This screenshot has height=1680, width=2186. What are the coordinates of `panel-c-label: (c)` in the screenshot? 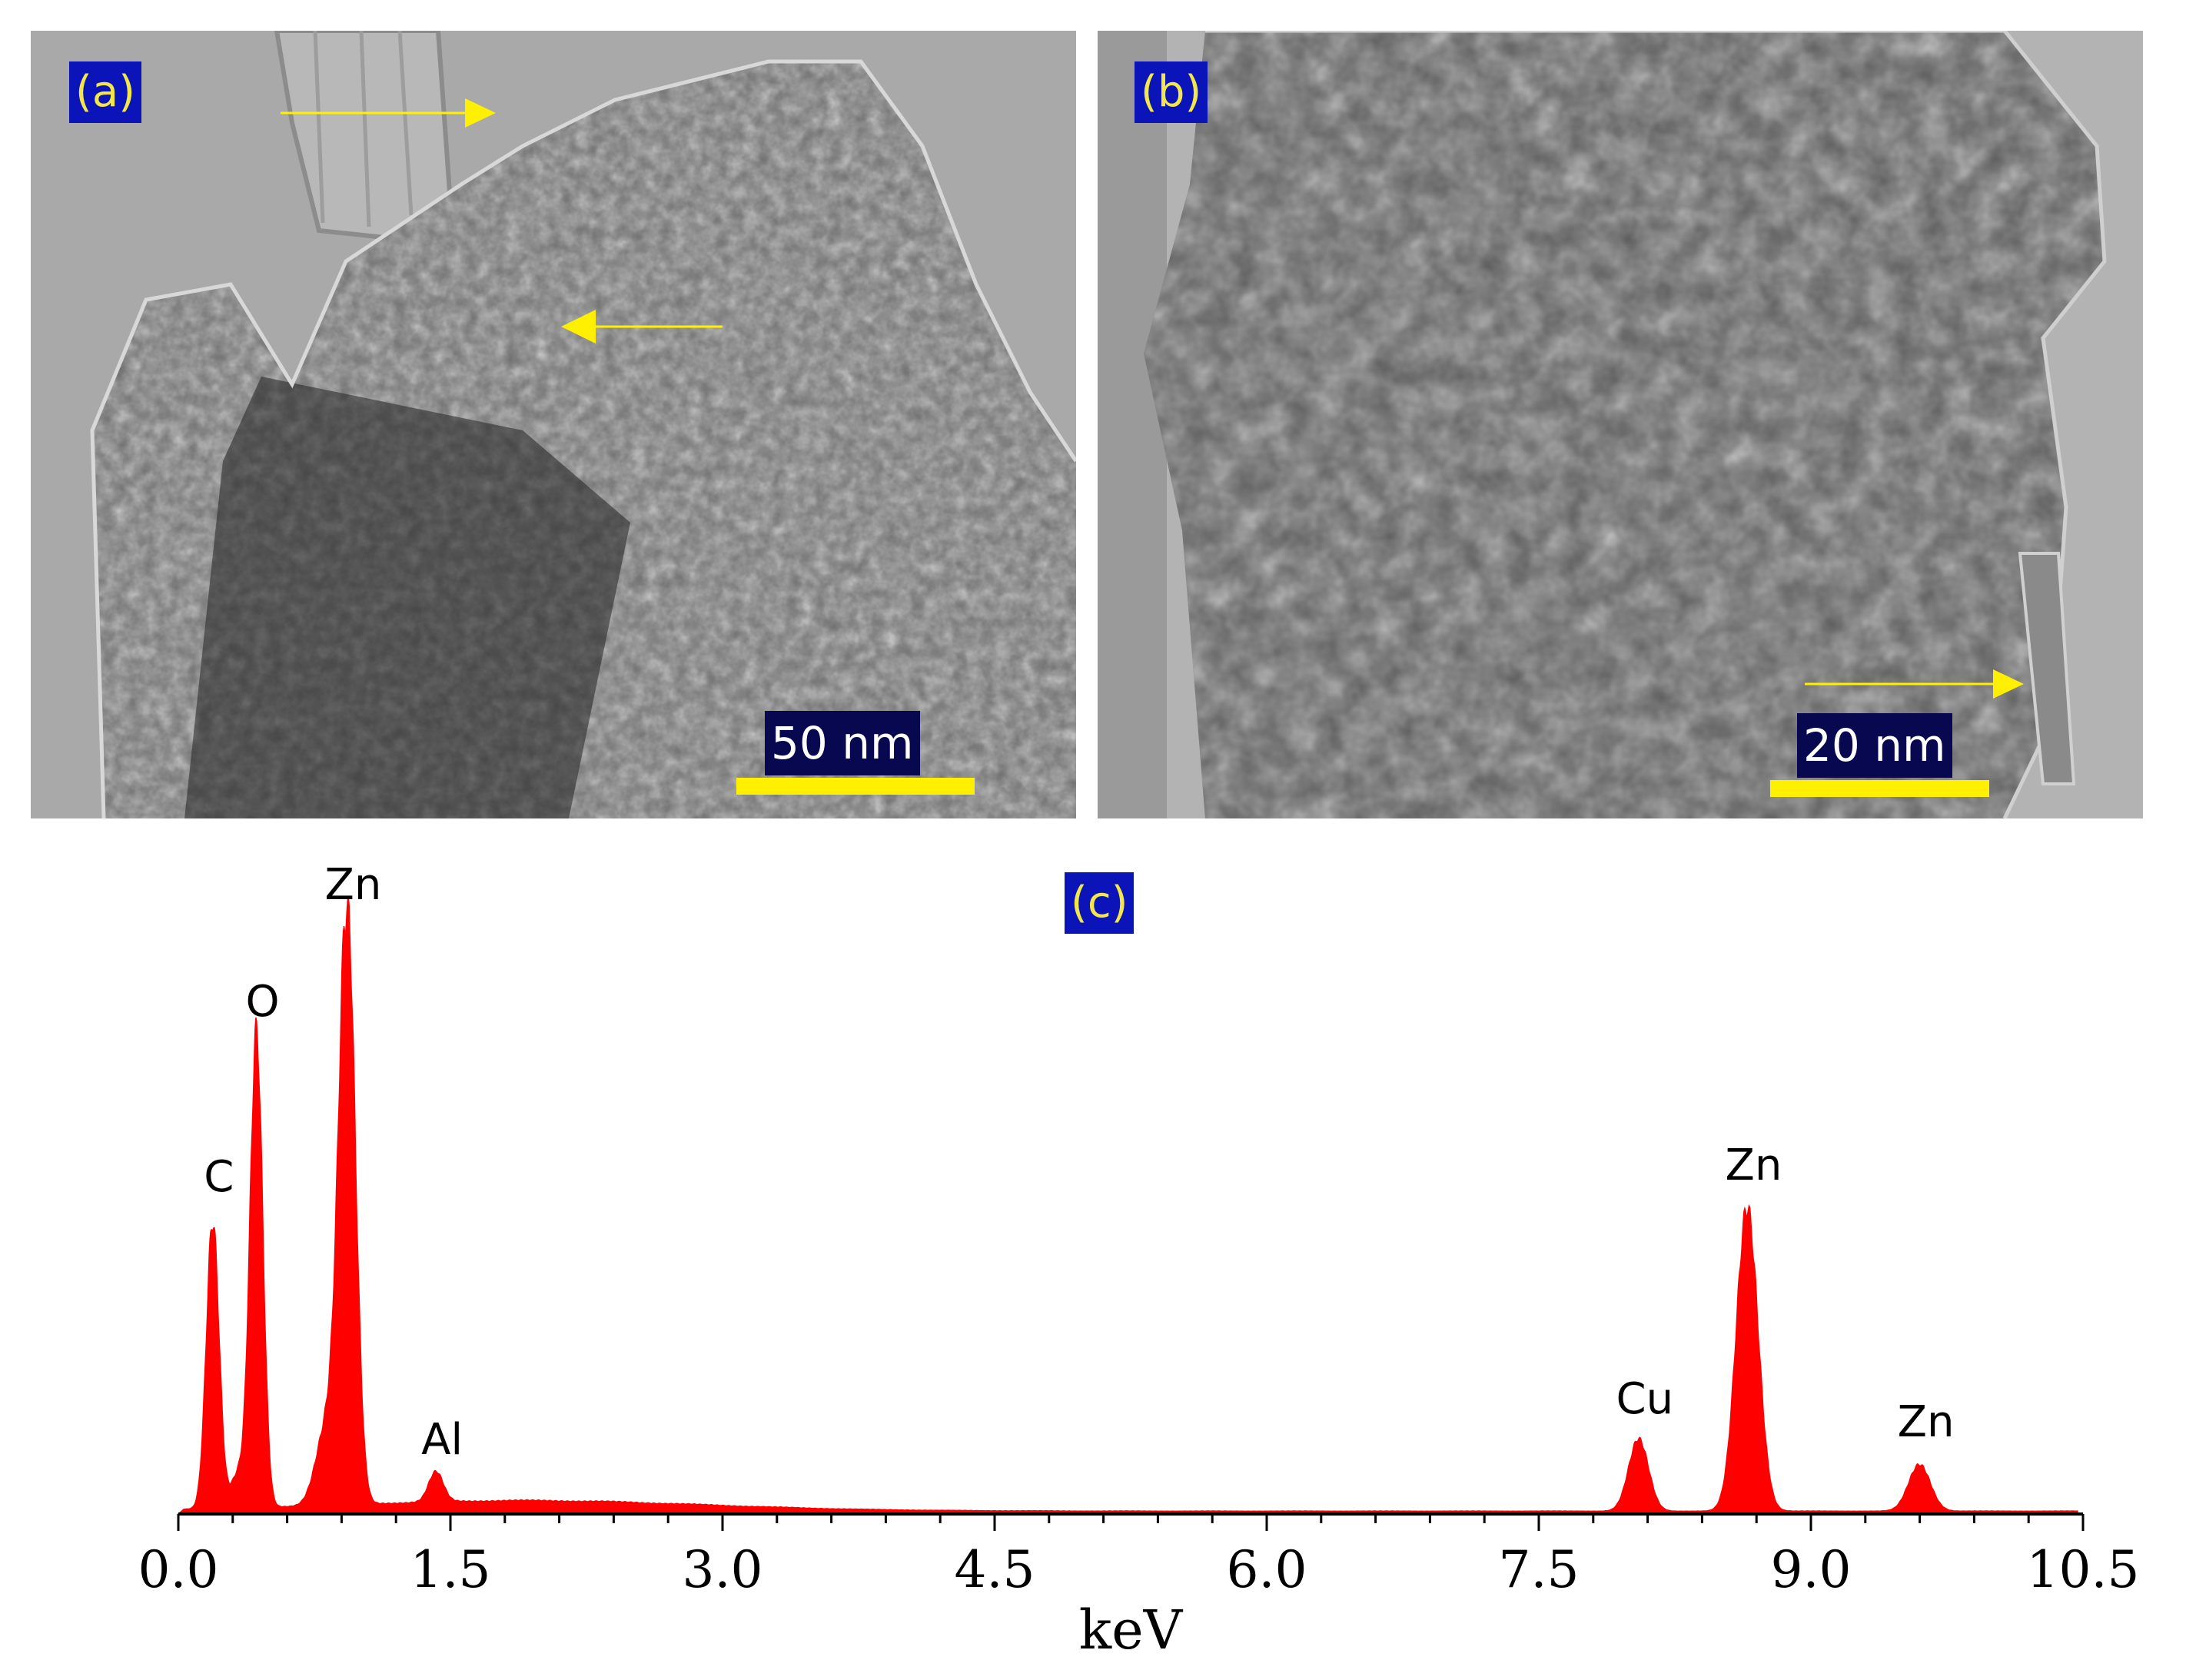 It's located at (1100, 903).